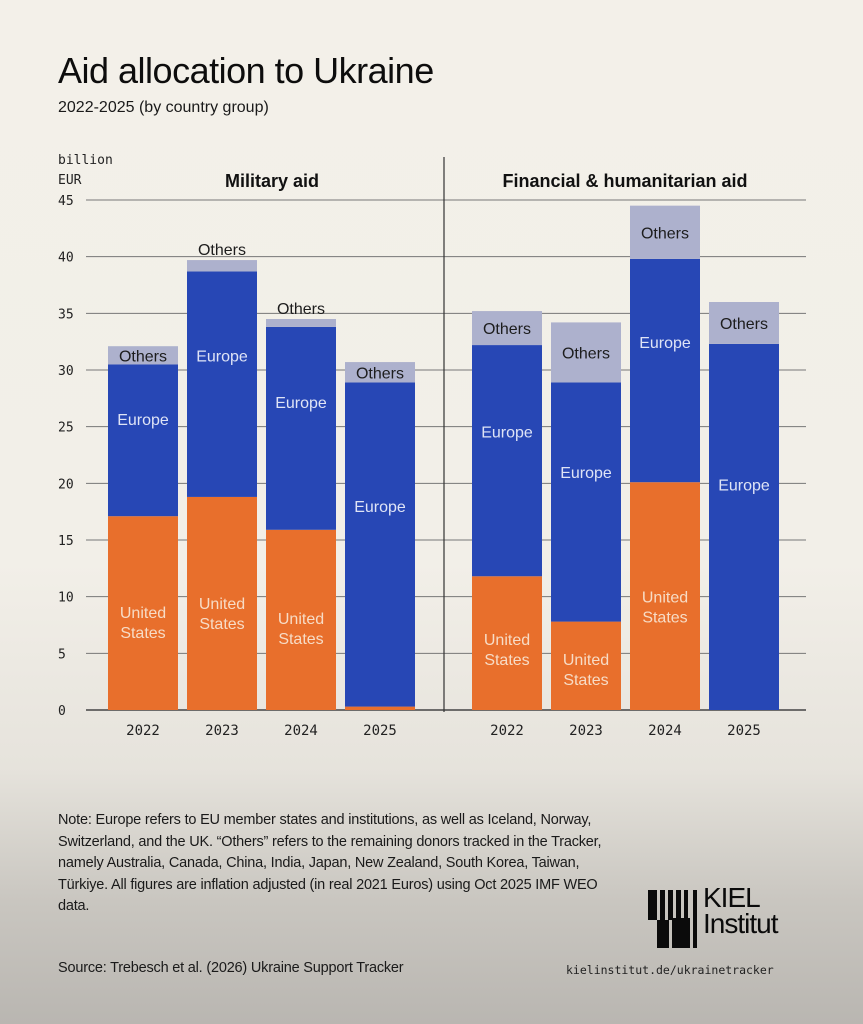 This screenshot has width=863, height=1024. What do you see at coordinates (85, 160) in the screenshot?
I see `y-axis-label-line1: billion` at bounding box center [85, 160].